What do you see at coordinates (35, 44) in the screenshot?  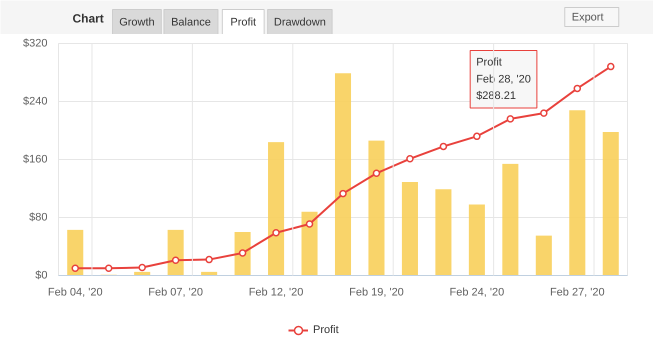 I see `y-tick-label: $320` at bounding box center [35, 44].